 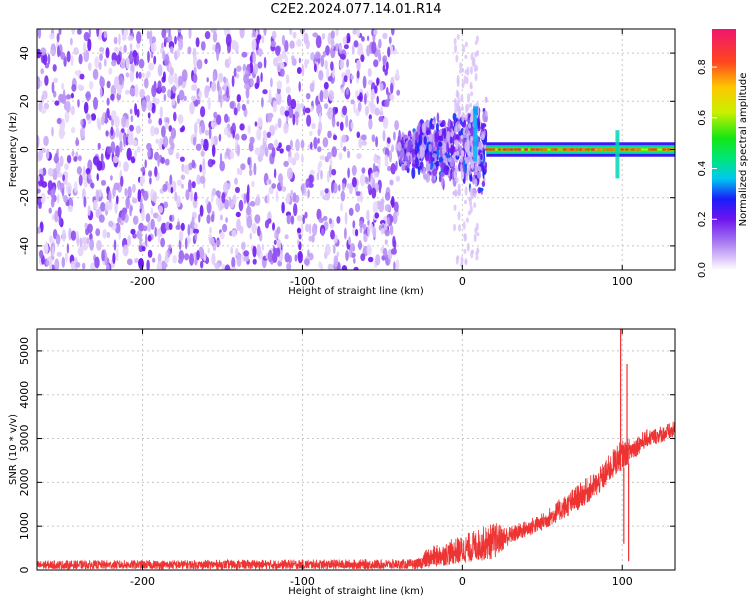 What do you see at coordinates (302, 281) in the screenshot?
I see `spectrogram-xtick-label: -100` at bounding box center [302, 281].